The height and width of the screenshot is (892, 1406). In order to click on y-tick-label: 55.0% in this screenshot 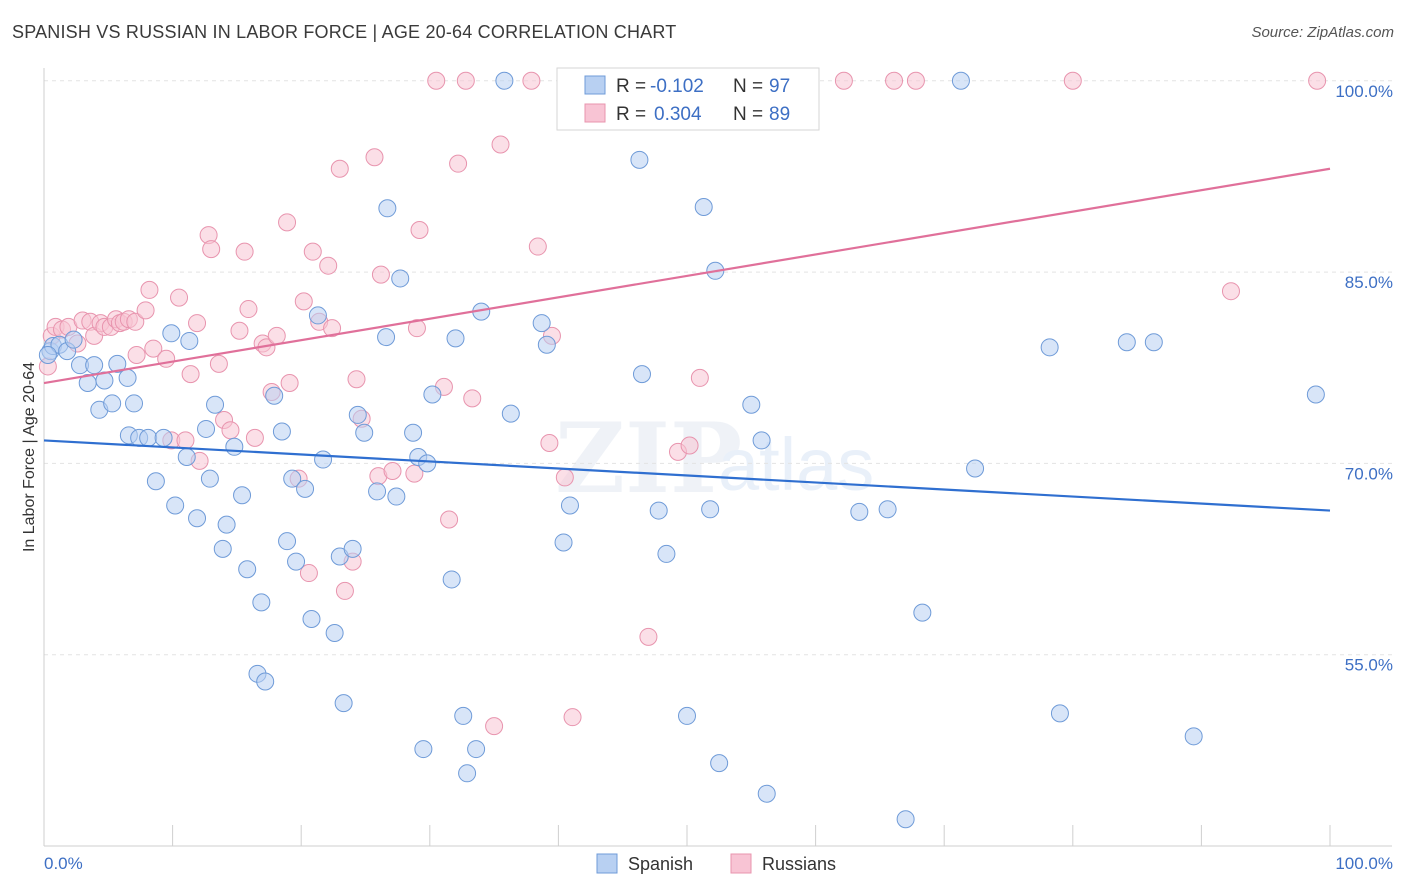, I will do `click(1369, 665)`.